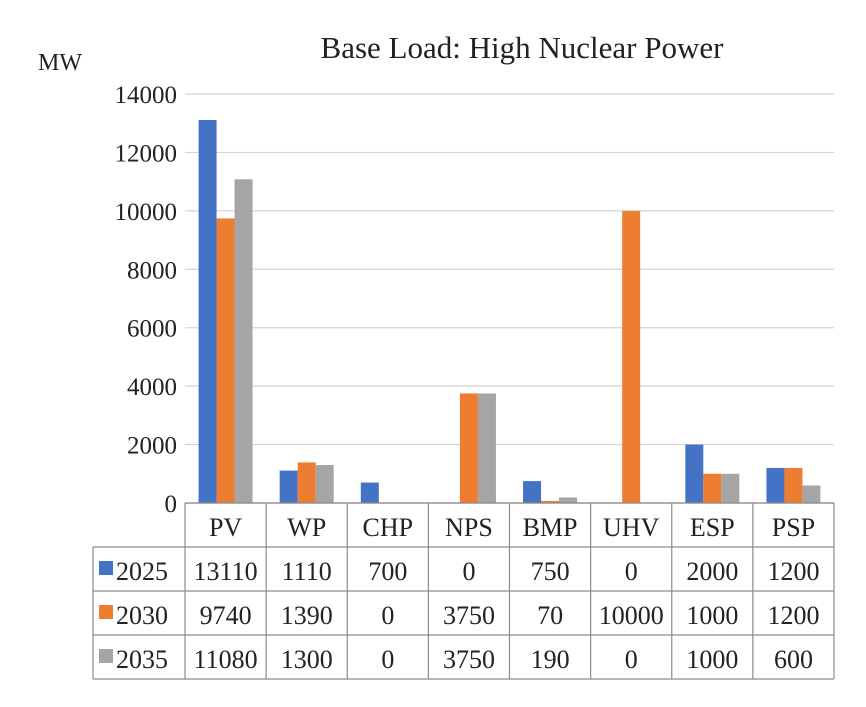 This screenshot has width=866, height=707. Describe the element at coordinates (146, 300) in the screenshot. I see `y-axis-ticks: 0 2000 4000 6000 8000 10000 12000 14000` at that location.